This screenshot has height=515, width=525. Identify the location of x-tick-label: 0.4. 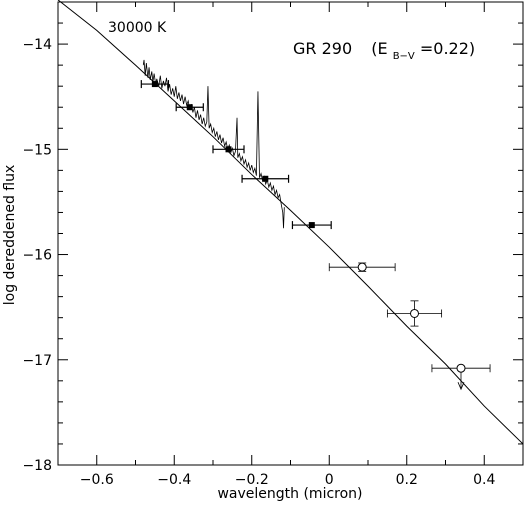
(484, 480).